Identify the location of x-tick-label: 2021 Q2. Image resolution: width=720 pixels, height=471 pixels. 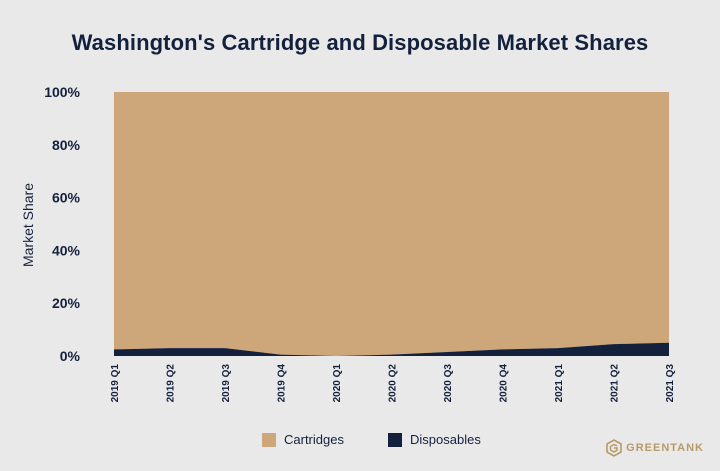
(615, 383).